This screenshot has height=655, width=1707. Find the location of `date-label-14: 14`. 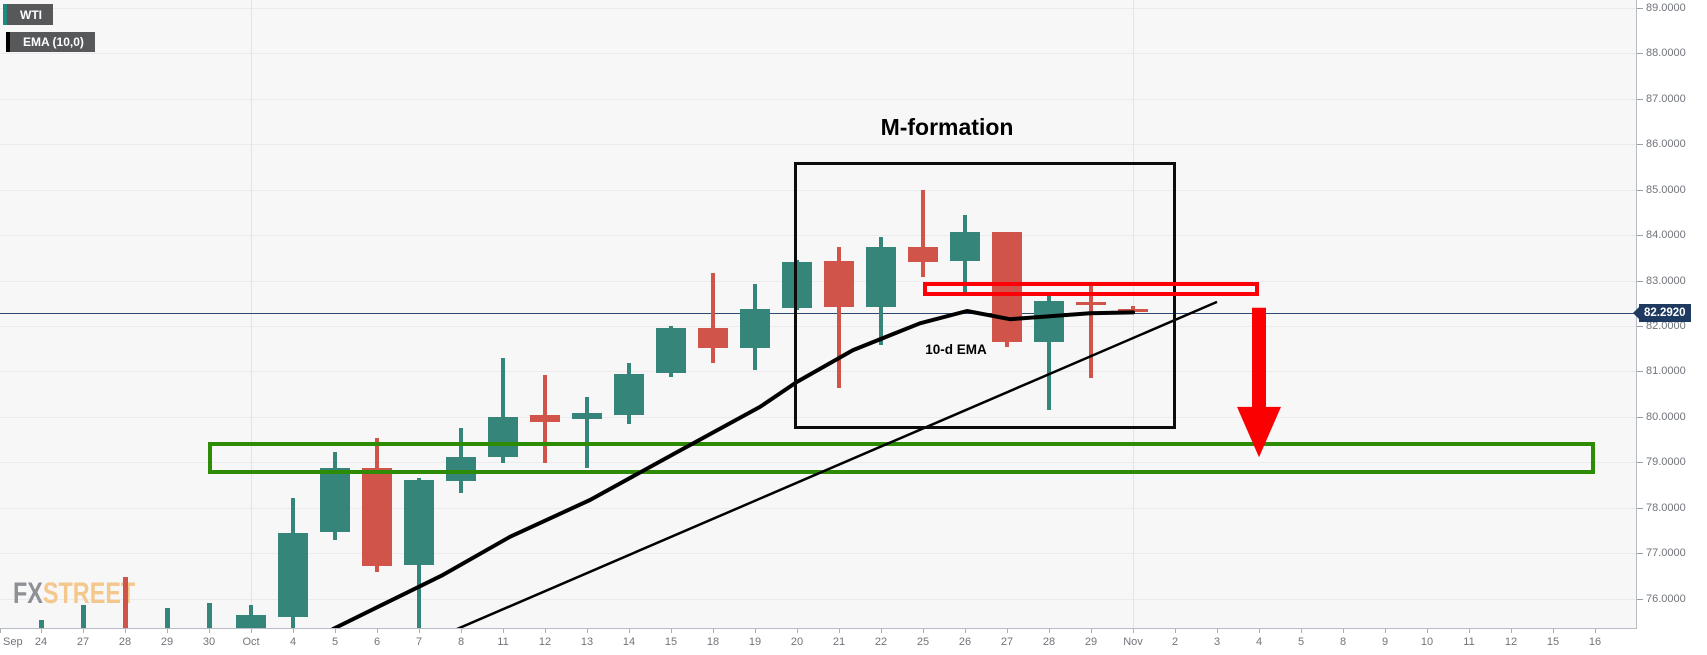

date-label-14: 14 is located at coordinates (629, 642).